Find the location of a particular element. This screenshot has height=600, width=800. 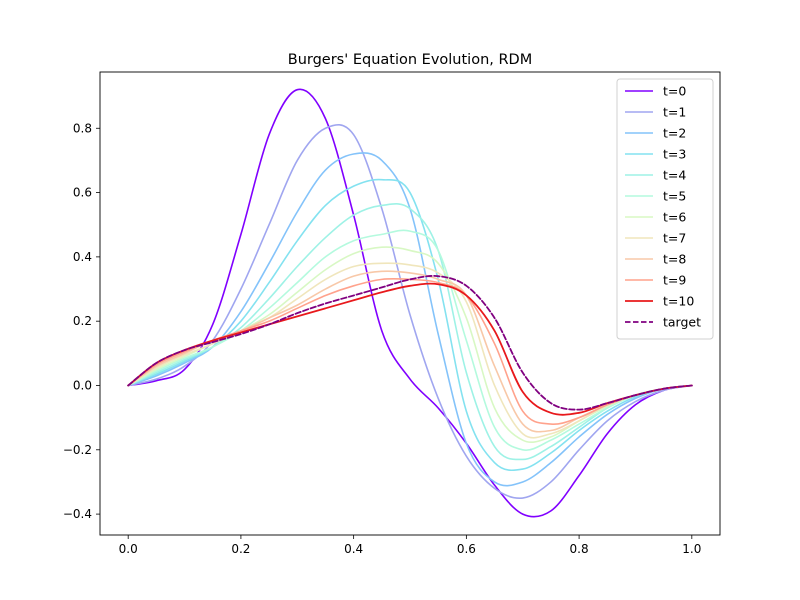

legend-label-3: t=3 is located at coordinates (674, 154).